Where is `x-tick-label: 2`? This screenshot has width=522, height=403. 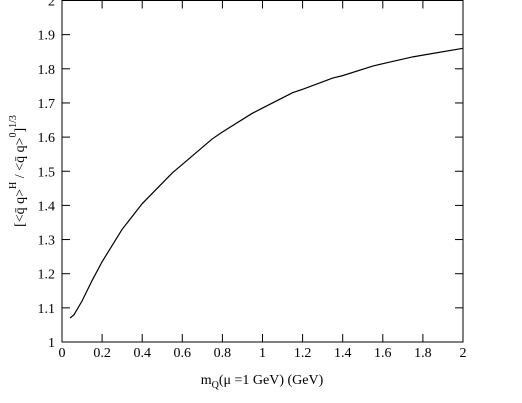 x-tick-label: 2 is located at coordinates (463, 353).